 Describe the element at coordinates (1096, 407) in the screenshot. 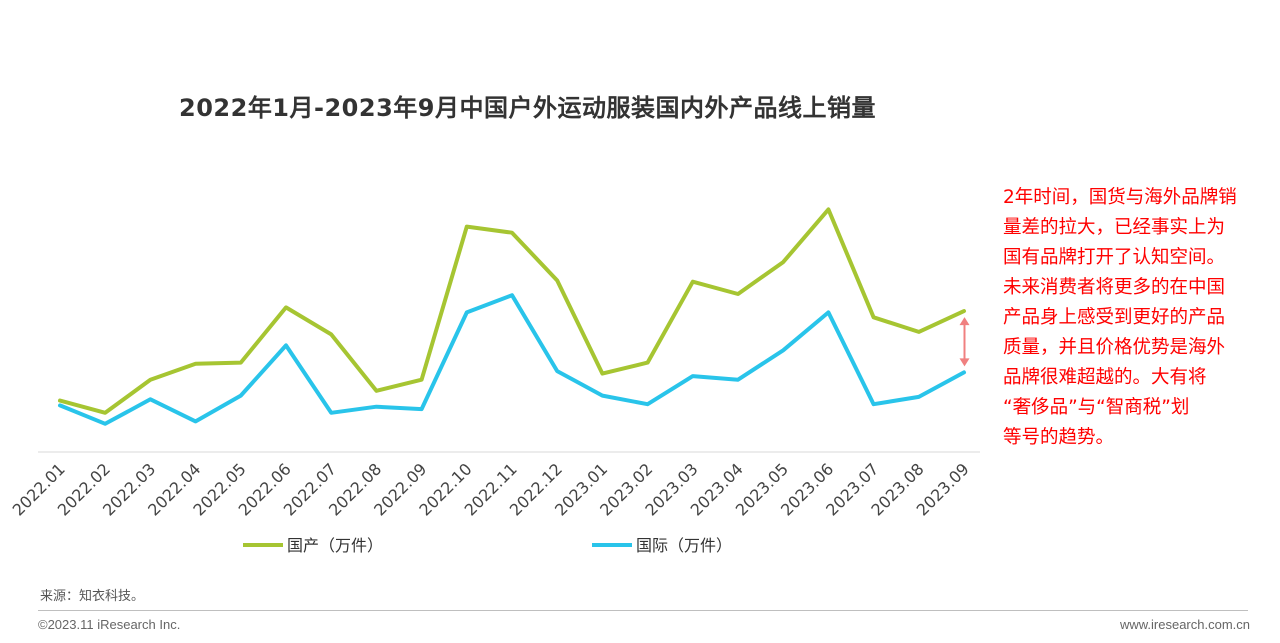

I see `annotation-line: “奢侈品”与“智商税”划` at that location.